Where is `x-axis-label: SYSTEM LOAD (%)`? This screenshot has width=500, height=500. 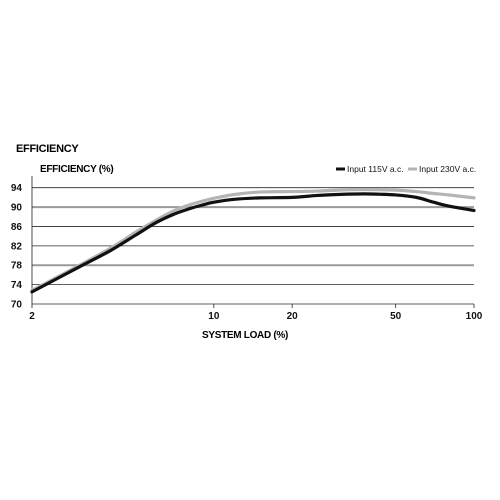
x-axis-label: SYSTEM LOAD (%) is located at coordinates (245, 335).